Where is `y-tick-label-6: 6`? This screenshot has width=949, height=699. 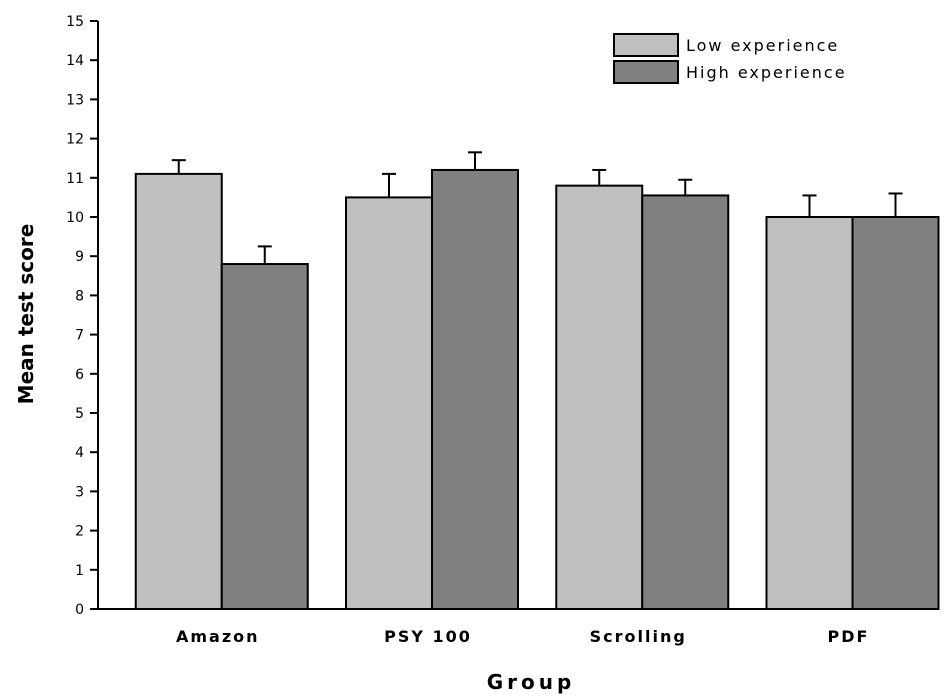
y-tick-label-6: 6 is located at coordinates (79, 375).